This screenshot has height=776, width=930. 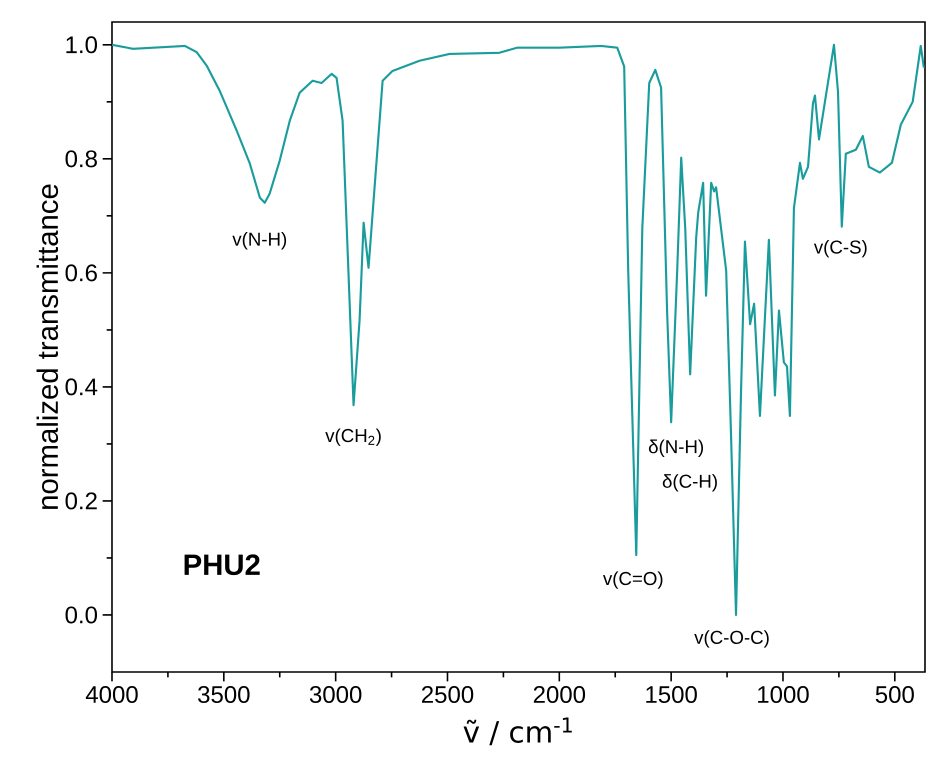 What do you see at coordinates (224, 695) in the screenshot?
I see `x-tick-label: 3500` at bounding box center [224, 695].